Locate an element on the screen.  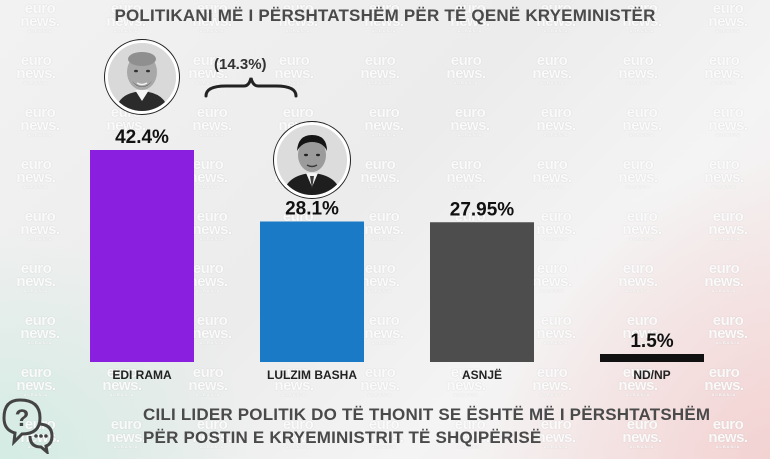
lulzim-basha-avatar is located at coordinates (312, 160).